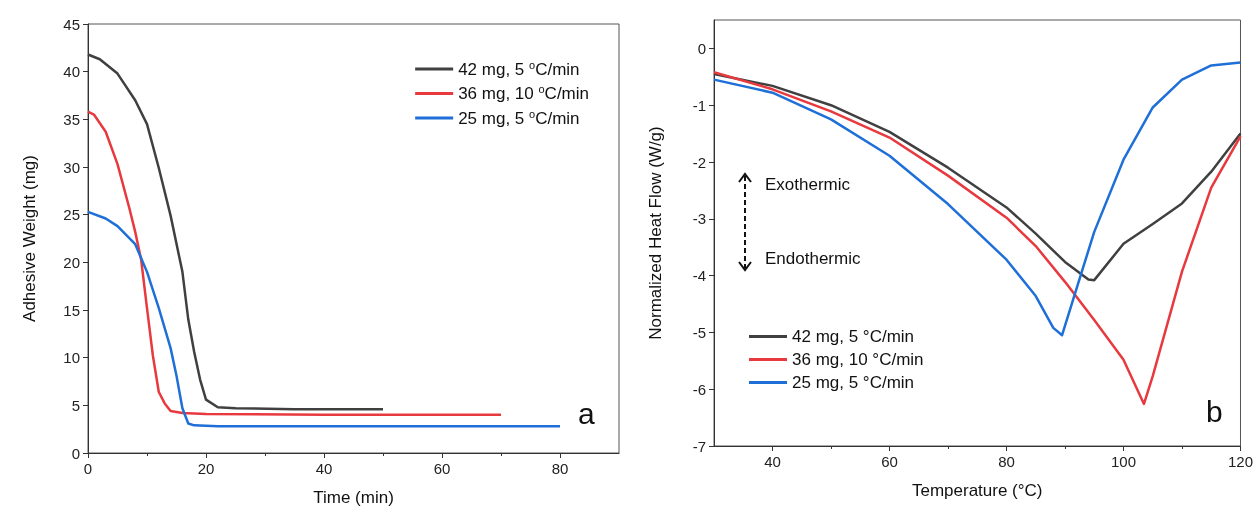 The height and width of the screenshot is (515, 1256). I want to click on y-tick-label: -3, so click(699, 219).